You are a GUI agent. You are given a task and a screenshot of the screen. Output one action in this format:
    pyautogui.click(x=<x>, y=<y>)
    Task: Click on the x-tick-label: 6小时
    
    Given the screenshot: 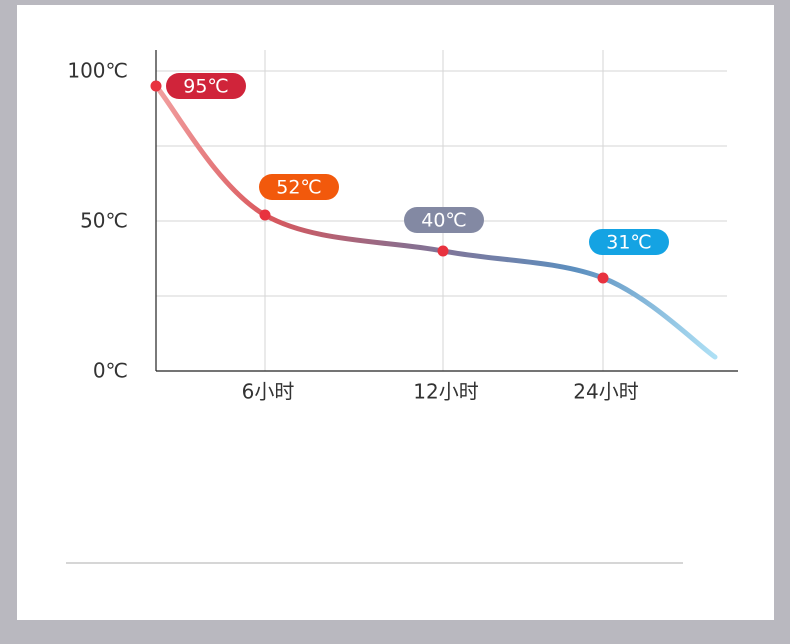 What is the action you would take?
    pyautogui.click(x=268, y=392)
    